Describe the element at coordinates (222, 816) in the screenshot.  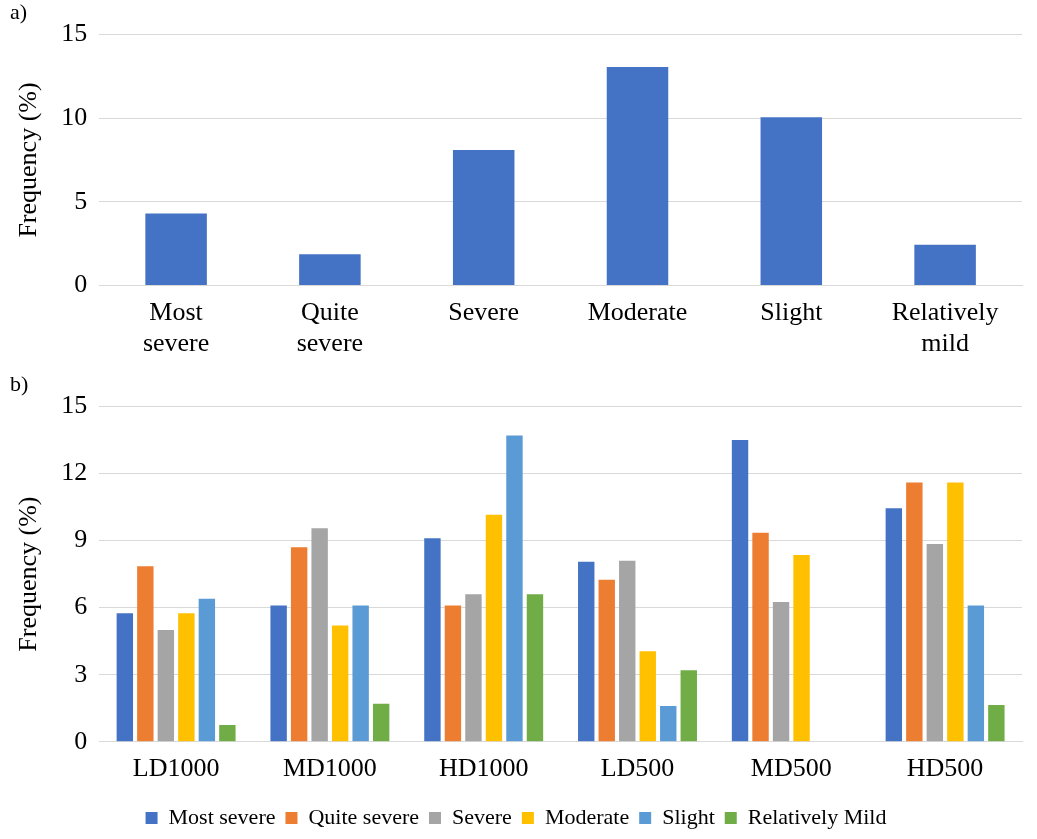
I see `legend-label: Most severe` at that location.